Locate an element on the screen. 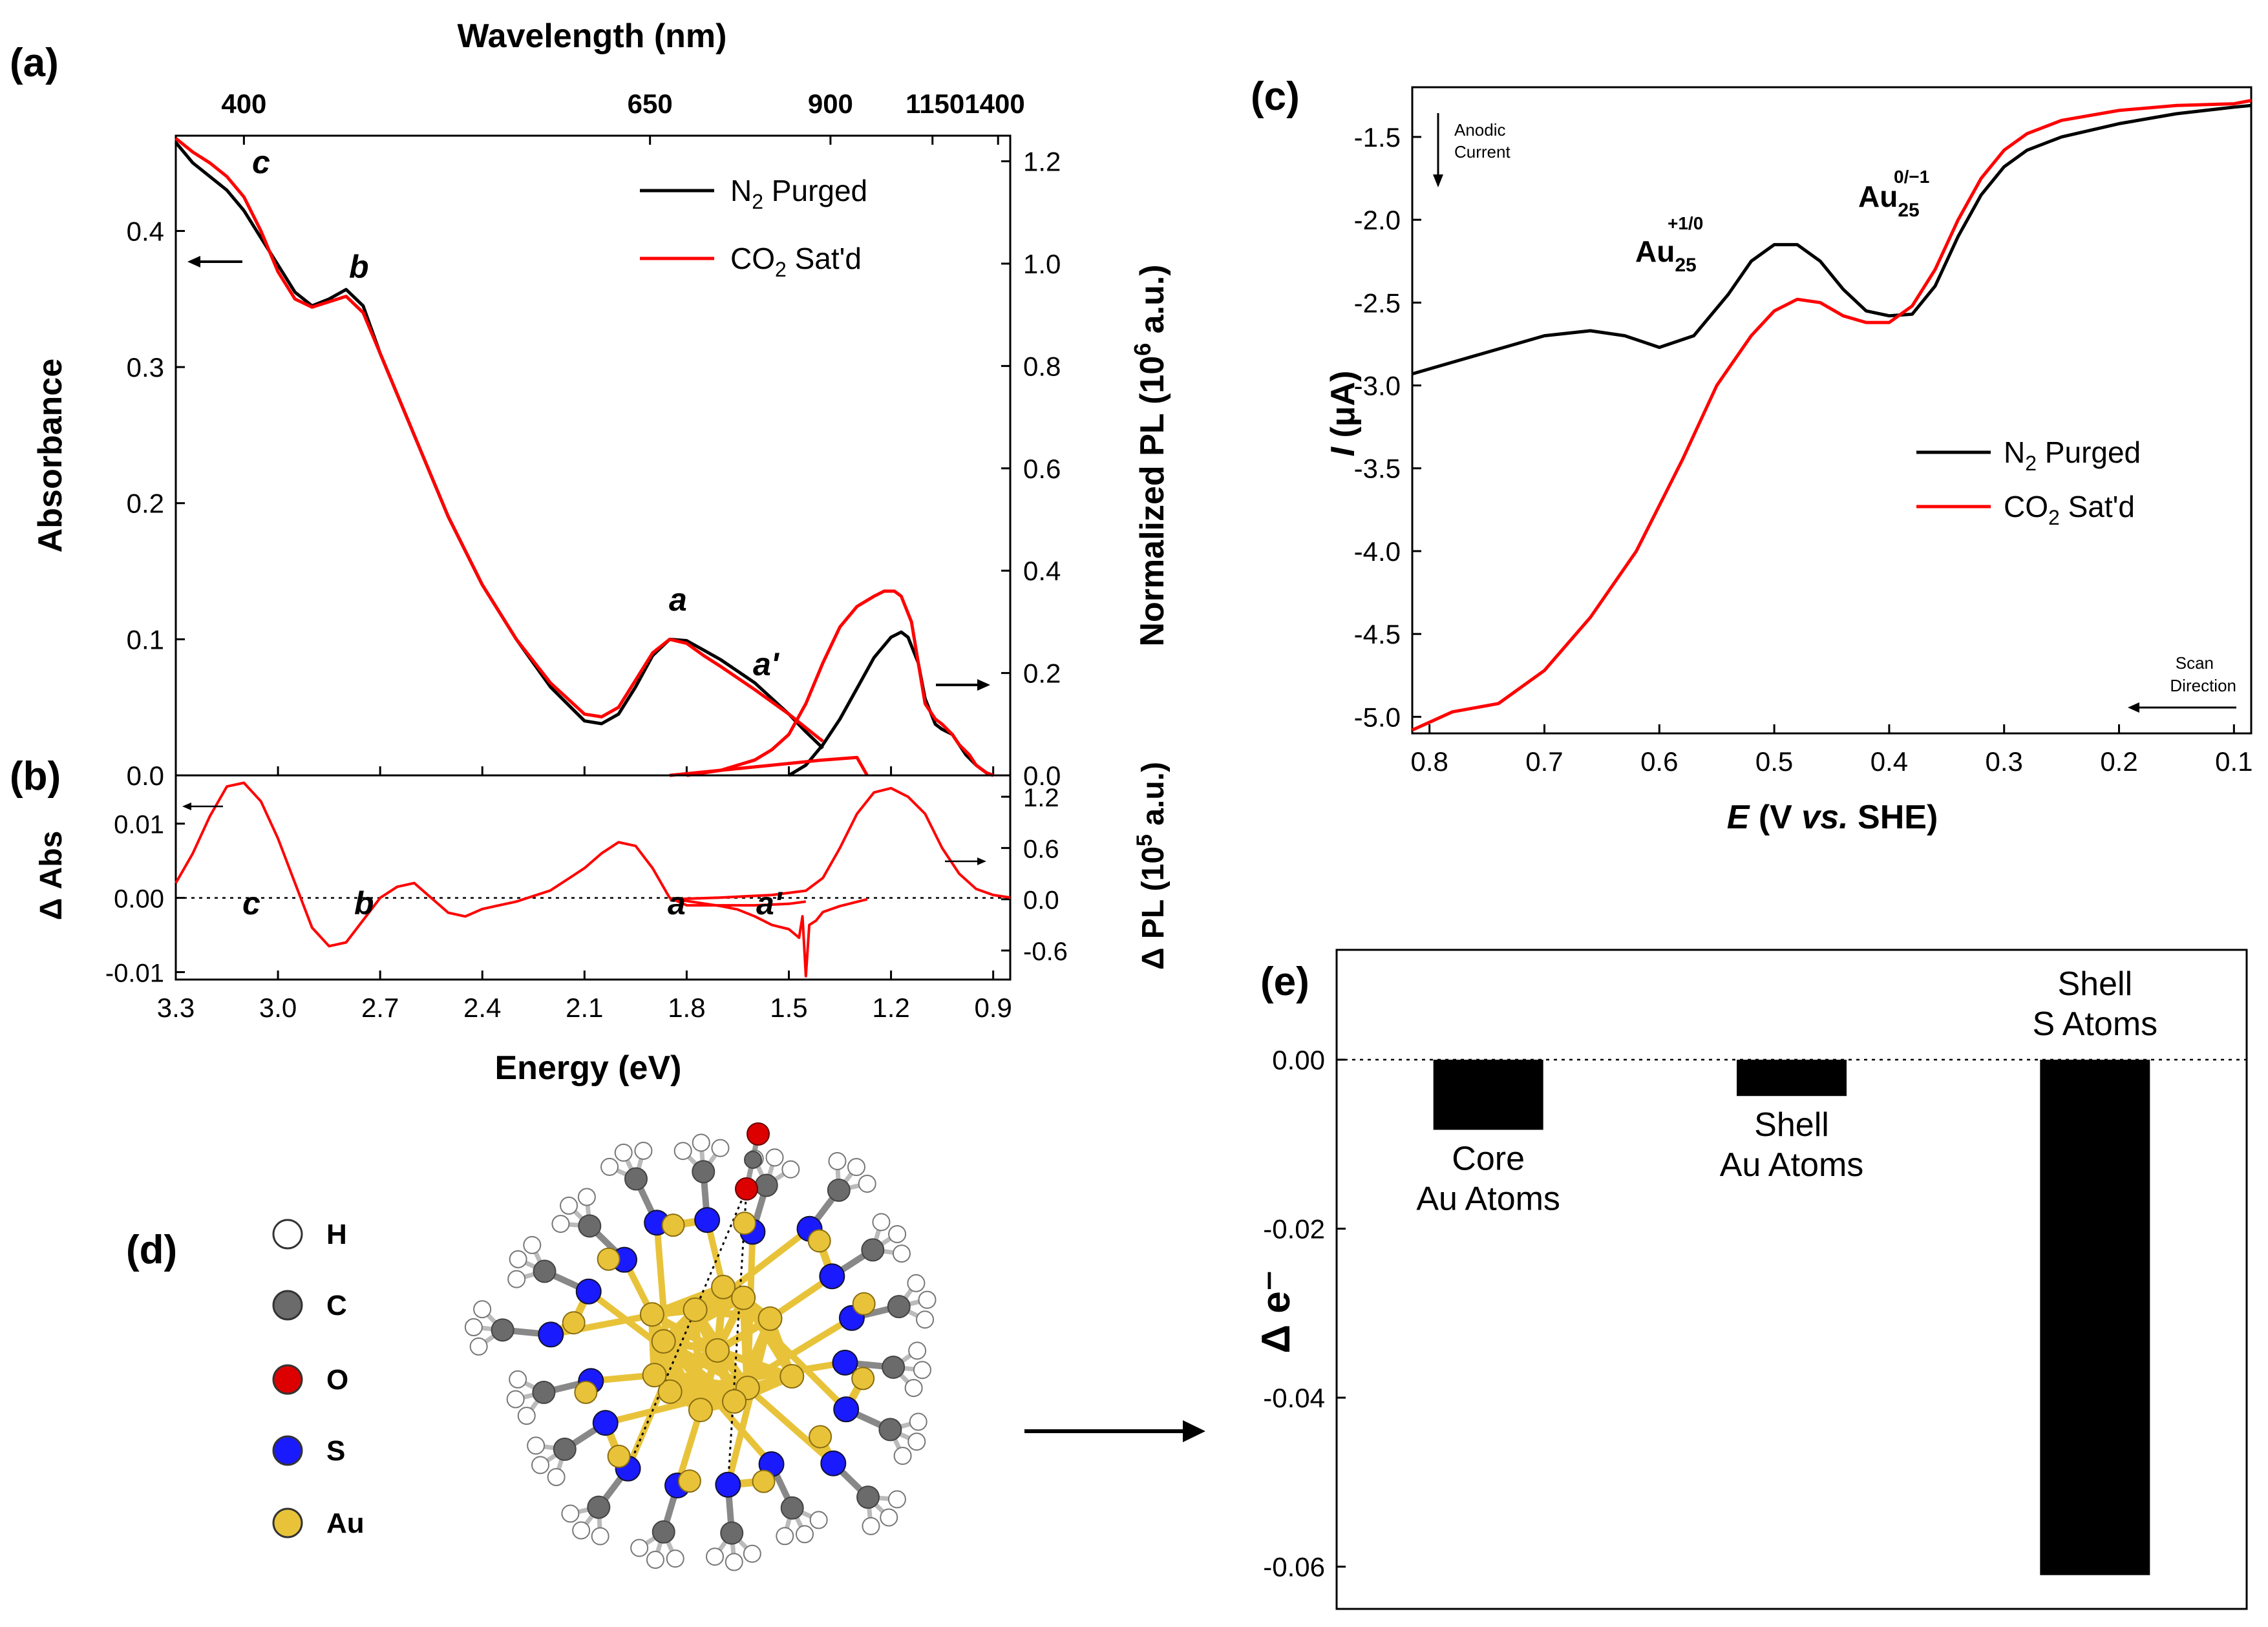 The image size is (2268, 1627). delta-electrons-axis-label: Δ e⁻ is located at coordinates (1276, 1312).